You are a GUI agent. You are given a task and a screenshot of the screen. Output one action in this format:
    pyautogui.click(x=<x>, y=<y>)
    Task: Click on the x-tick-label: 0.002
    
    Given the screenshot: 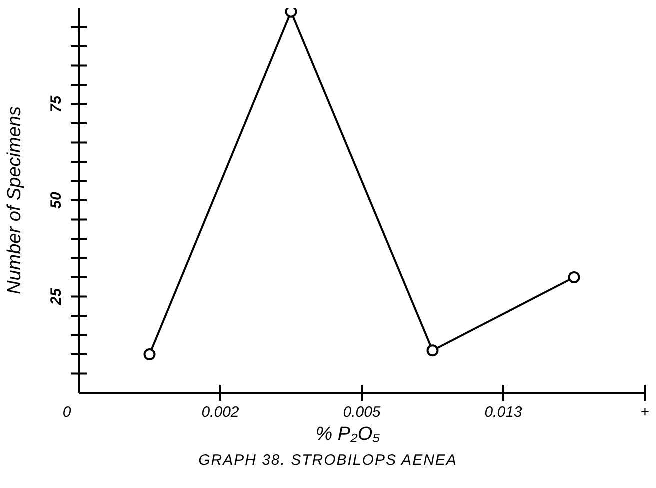 What is the action you would take?
    pyautogui.click(x=221, y=412)
    